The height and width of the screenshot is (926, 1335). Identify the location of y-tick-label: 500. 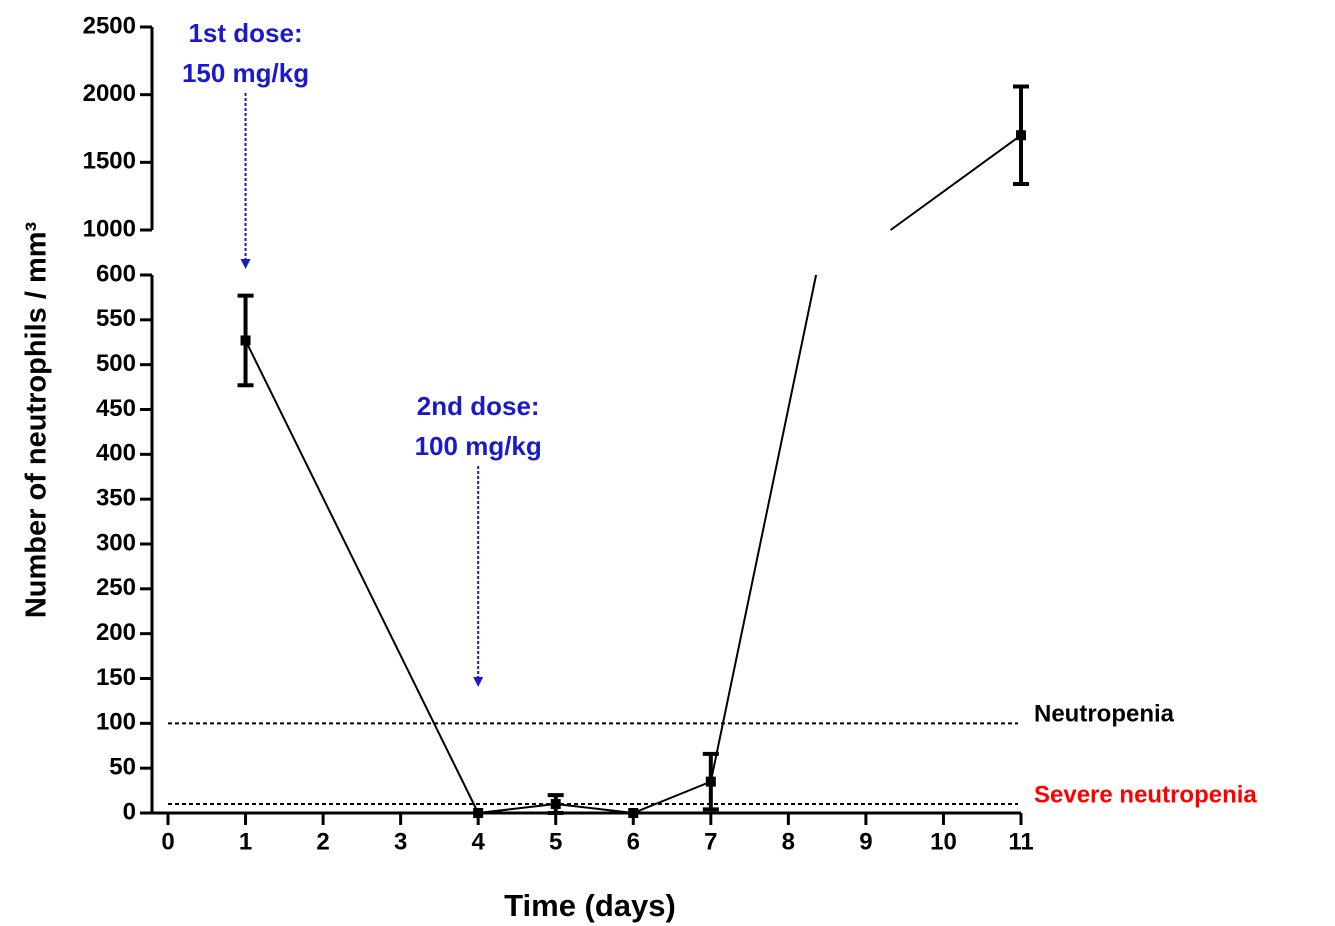
(116, 363).